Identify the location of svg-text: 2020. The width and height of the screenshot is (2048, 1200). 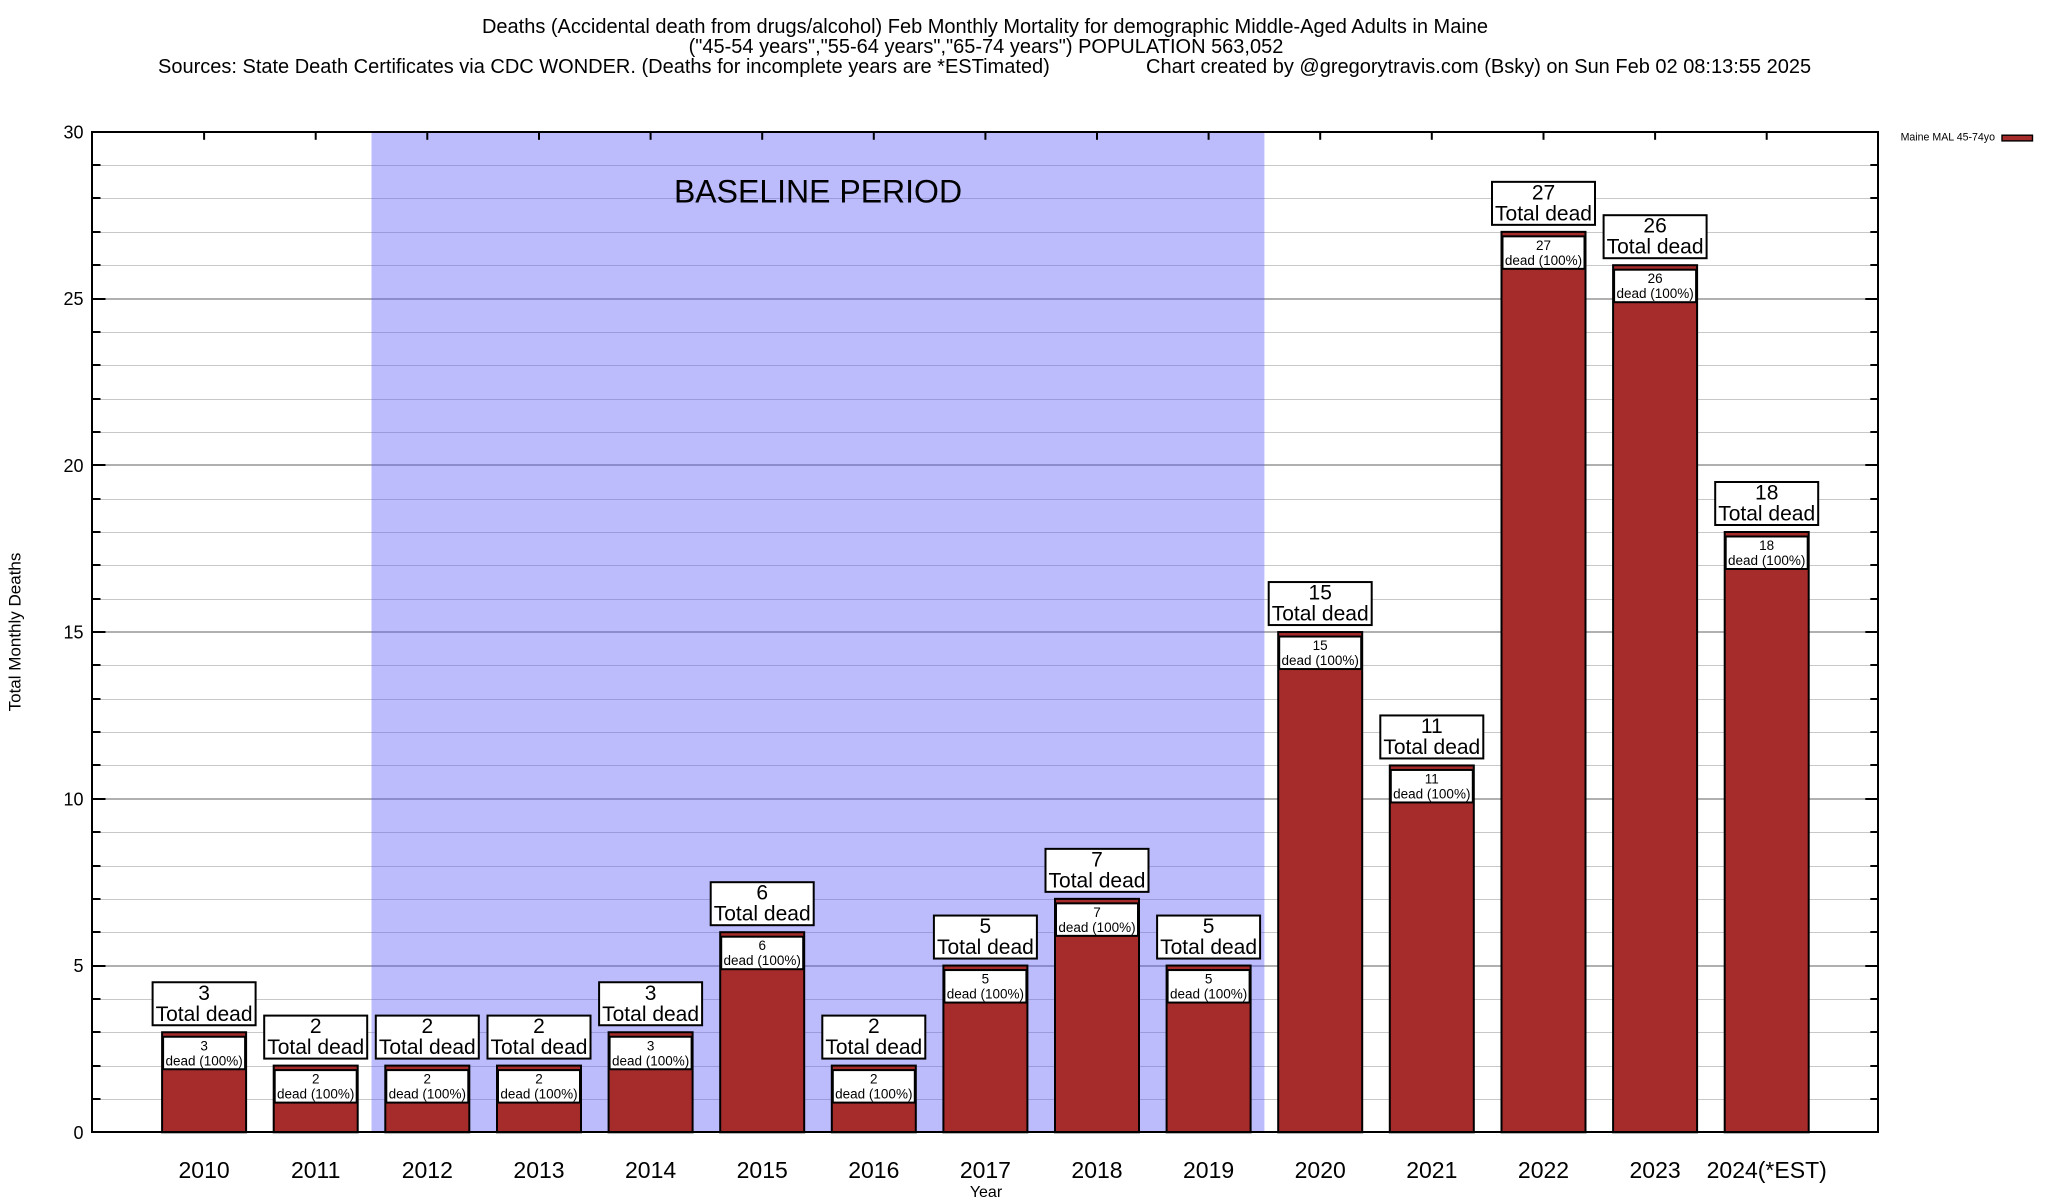
(1320, 1170).